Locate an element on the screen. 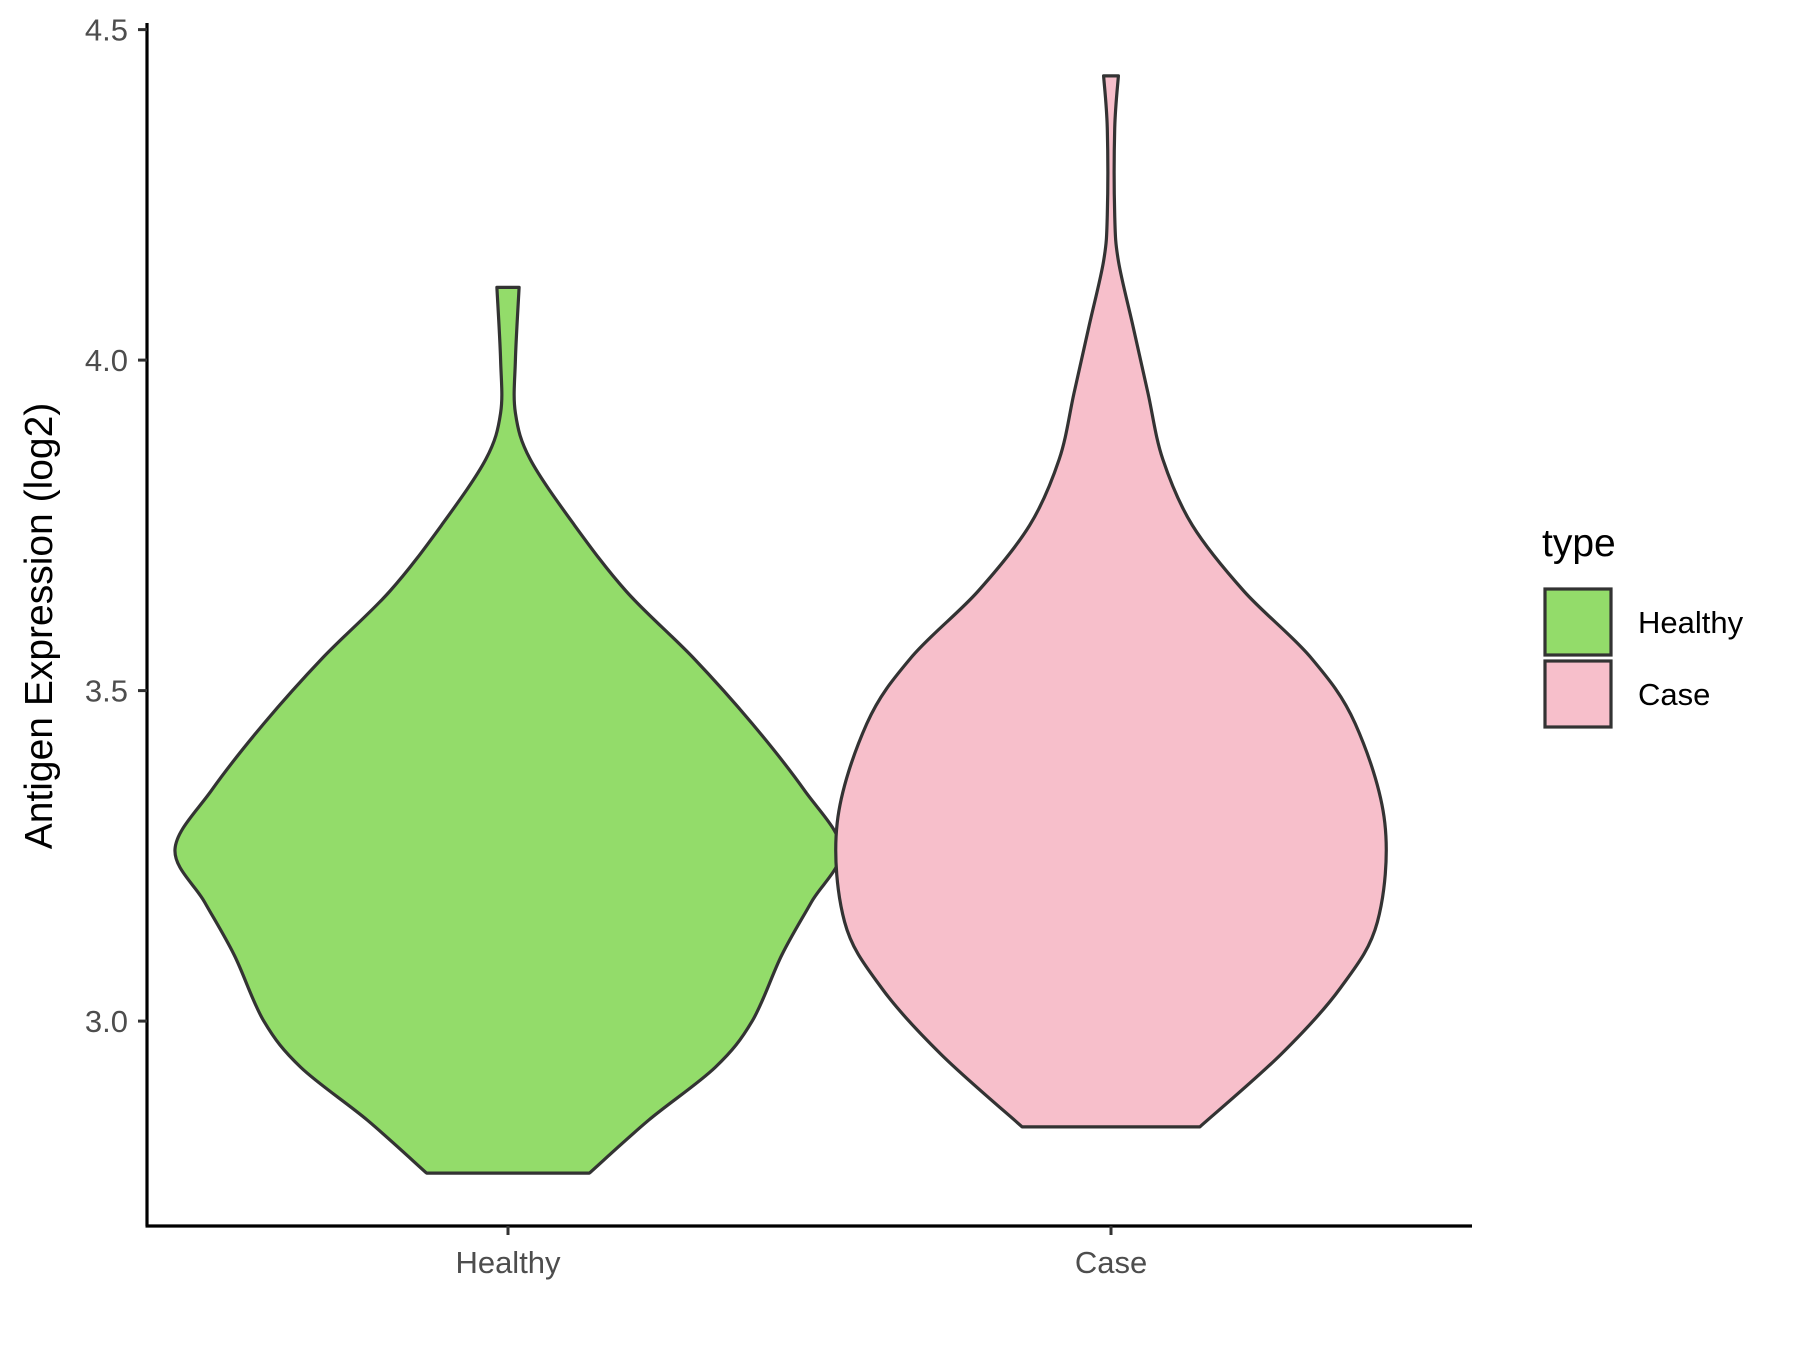 The height and width of the screenshot is (1350, 1800). y-axis-ticks: 3.0 3.5 4.0 4.5 is located at coordinates (116, 526).